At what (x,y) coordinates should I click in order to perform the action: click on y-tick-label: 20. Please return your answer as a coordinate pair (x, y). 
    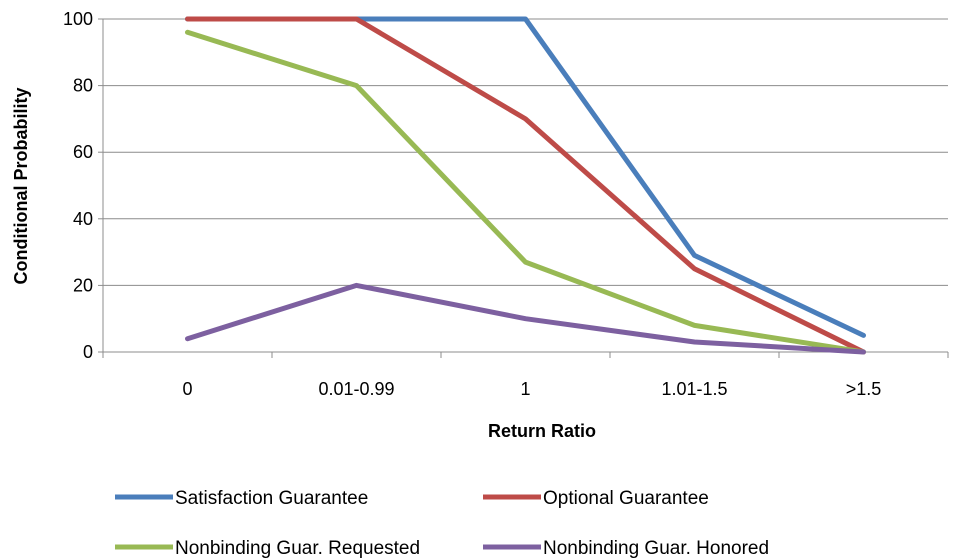
    Looking at the image, I should click on (83, 285).